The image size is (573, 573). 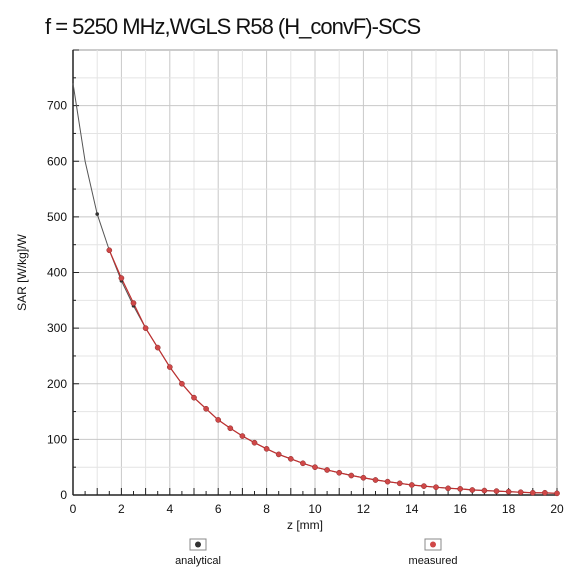 I want to click on analytical-legend-label: analytical, so click(x=198, y=561).